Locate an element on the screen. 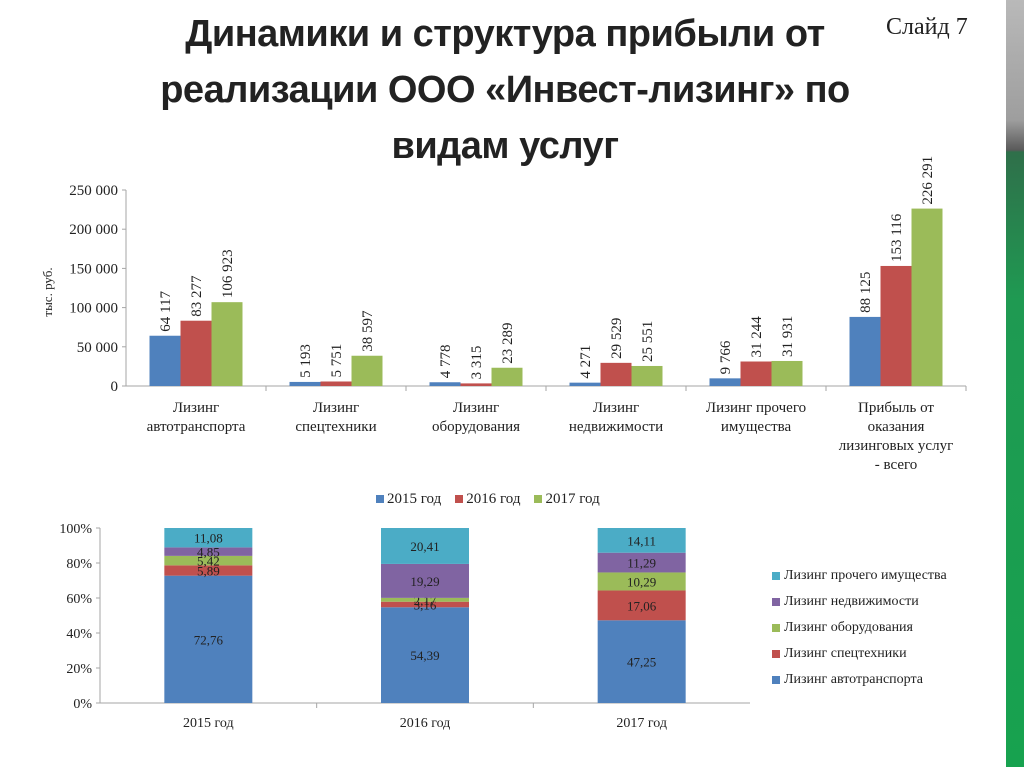 This screenshot has height=767, width=1024. chart1-legend-item: 2017 год is located at coordinates (567, 499).